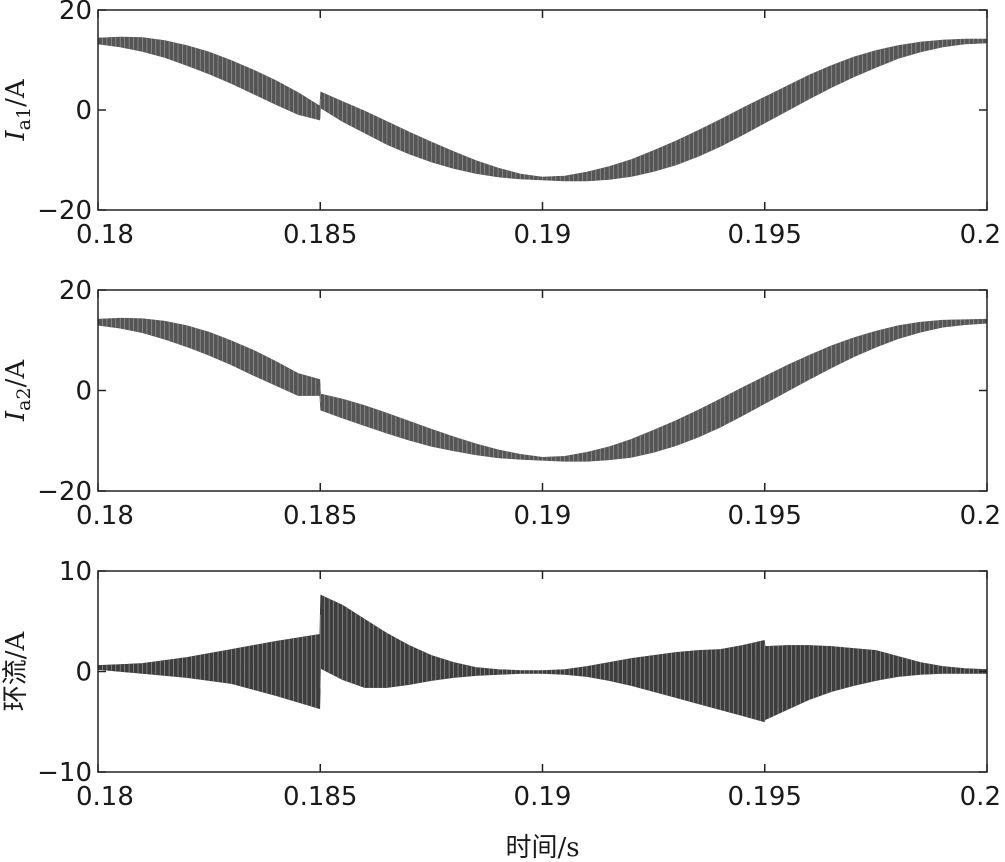 The height and width of the screenshot is (862, 1005). What do you see at coordinates (64, 773) in the screenshot?
I see `circulating-y-tick-label: −10` at bounding box center [64, 773].